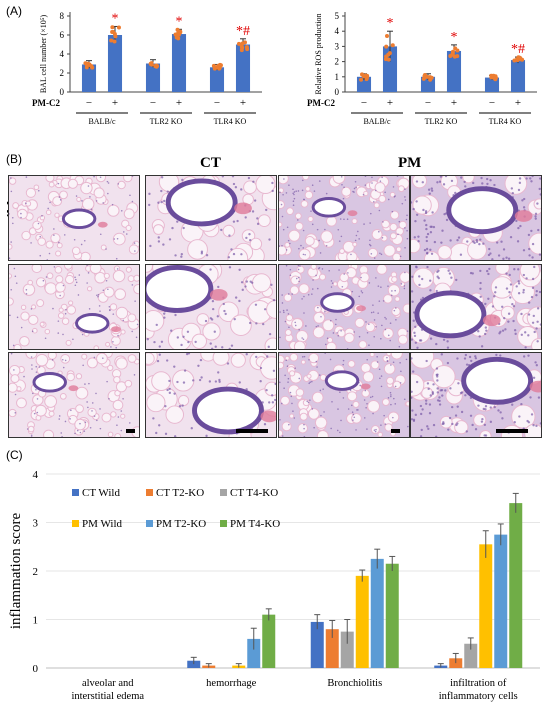  I want to click on bar, so click(254, 653).